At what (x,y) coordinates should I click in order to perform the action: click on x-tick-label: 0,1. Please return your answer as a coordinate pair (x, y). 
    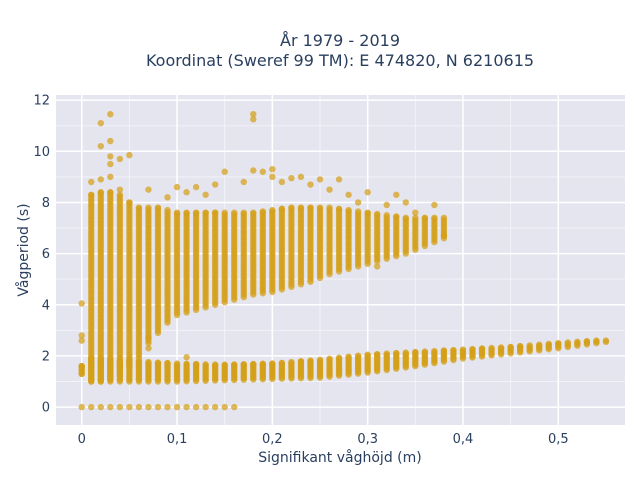
    Looking at the image, I should click on (177, 439).